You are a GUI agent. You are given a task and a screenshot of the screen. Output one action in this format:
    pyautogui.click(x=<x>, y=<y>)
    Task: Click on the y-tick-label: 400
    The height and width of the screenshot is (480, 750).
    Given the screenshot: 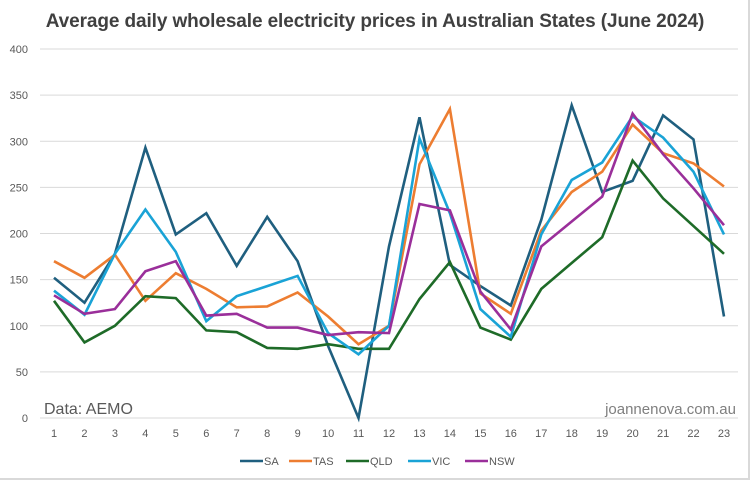 What is the action you would take?
    pyautogui.click(x=19, y=50)
    